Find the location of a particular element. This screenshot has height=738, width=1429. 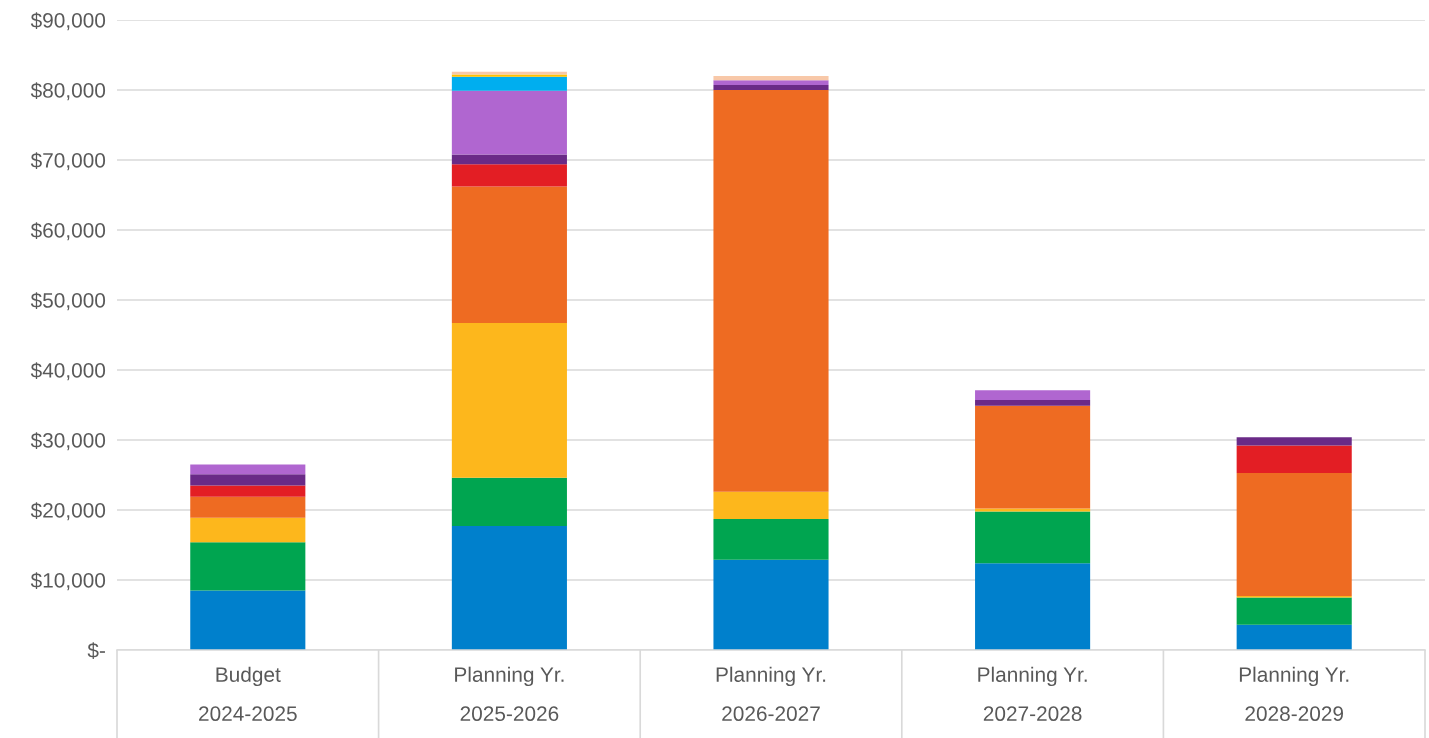

y-tick-label: $80,000 is located at coordinates (68, 91).